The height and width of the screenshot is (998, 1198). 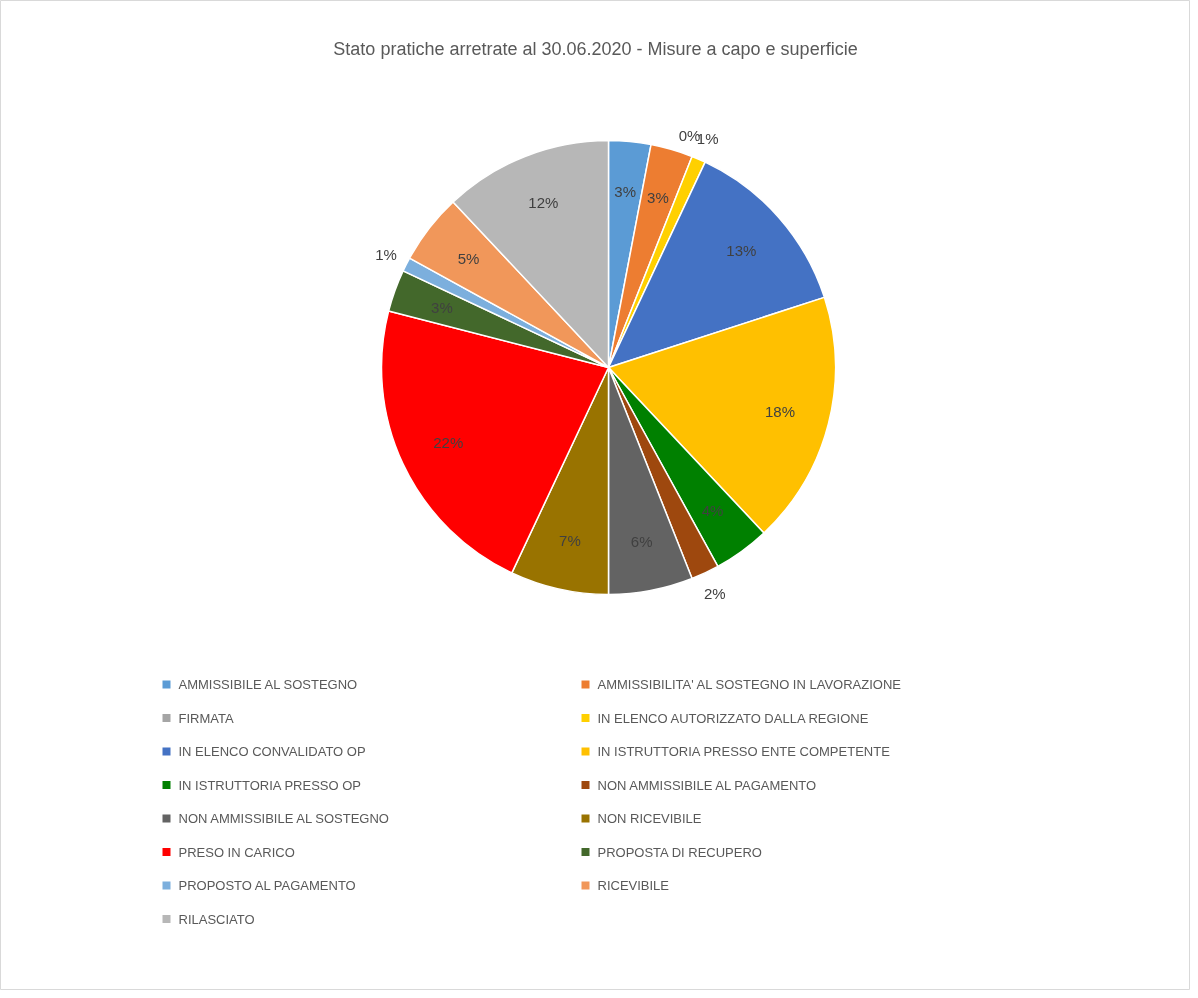 What do you see at coordinates (707, 785) in the screenshot?
I see `legend-label: NON AMMISSIBILE AL PAGAMENTO` at bounding box center [707, 785].